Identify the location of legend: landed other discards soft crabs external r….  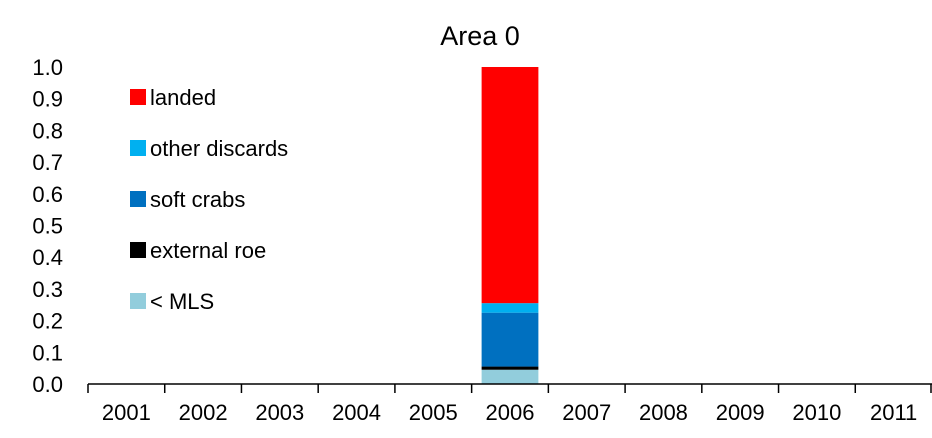
(209, 199).